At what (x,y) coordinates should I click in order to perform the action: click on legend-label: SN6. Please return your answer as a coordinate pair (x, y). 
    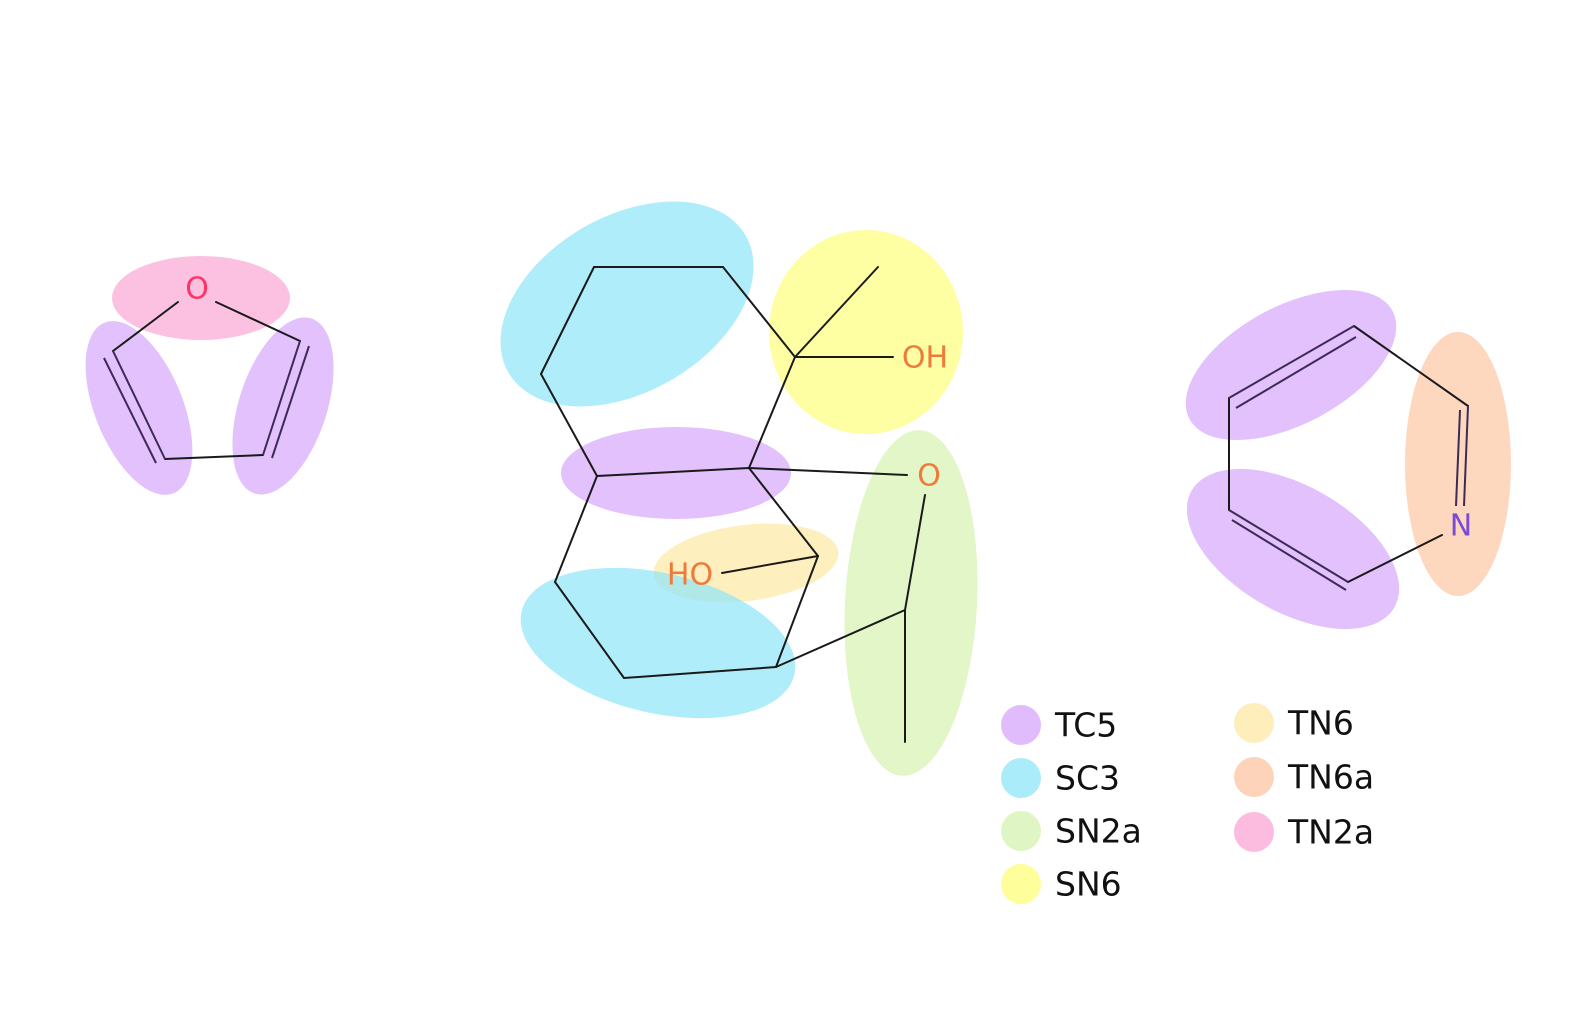
    Looking at the image, I should click on (1088, 884).